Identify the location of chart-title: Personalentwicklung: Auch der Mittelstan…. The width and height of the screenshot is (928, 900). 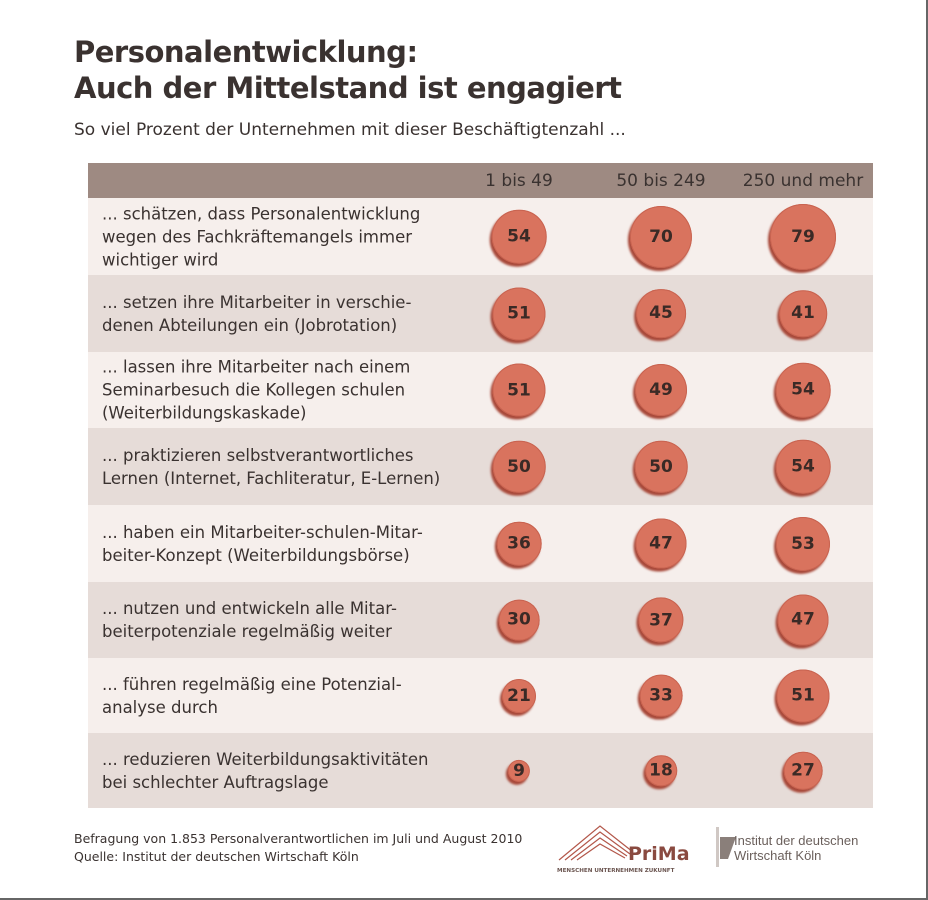
(348, 70).